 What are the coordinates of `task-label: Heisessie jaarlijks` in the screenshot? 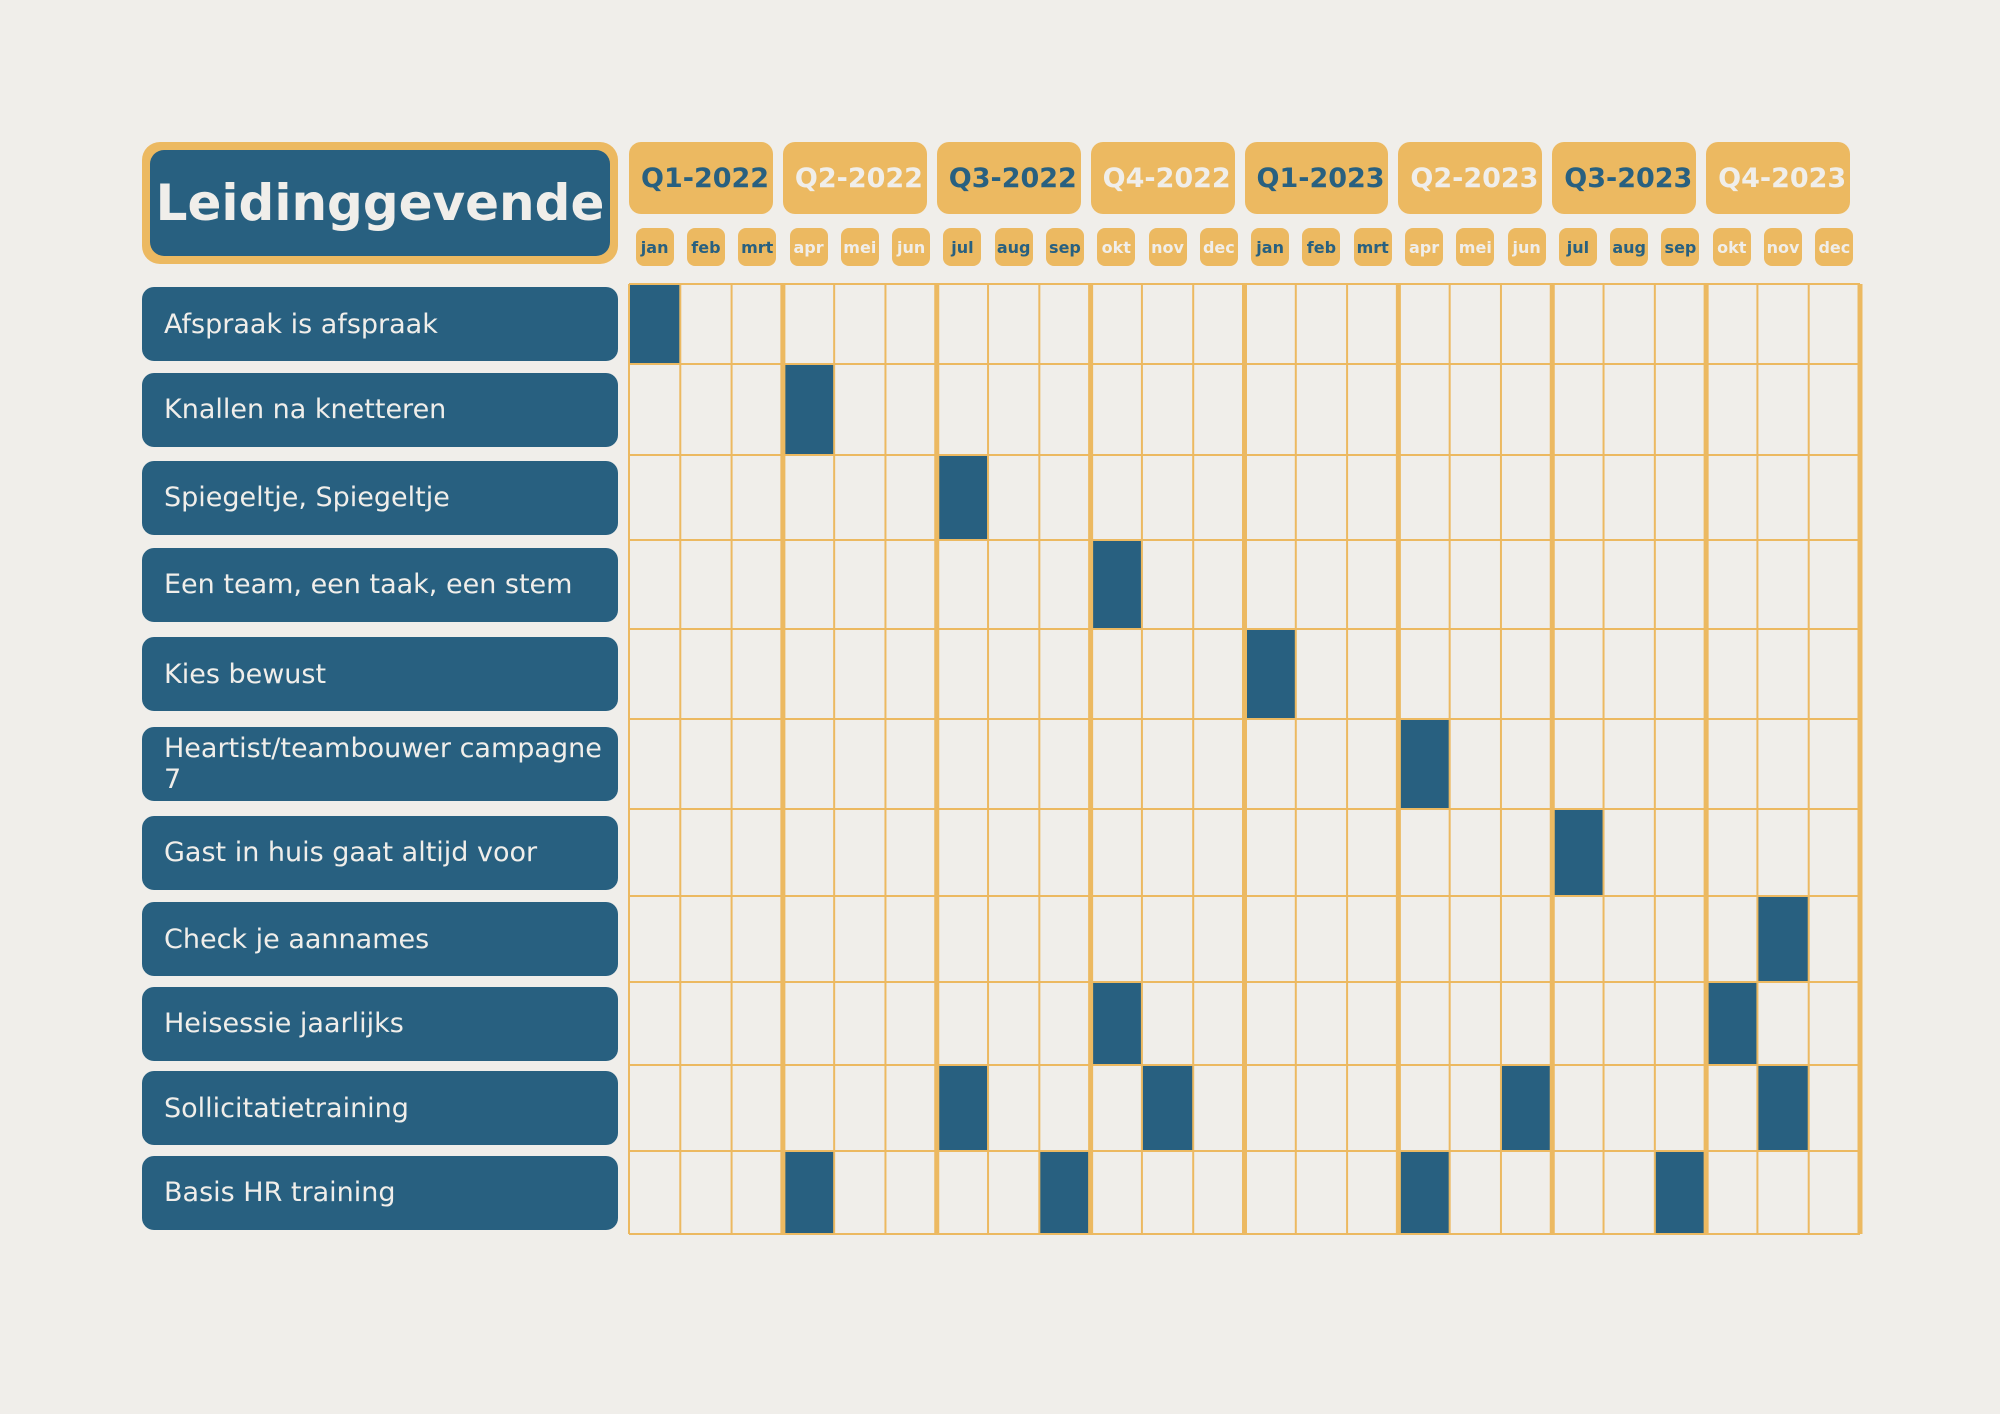 It's located at (380, 1023).